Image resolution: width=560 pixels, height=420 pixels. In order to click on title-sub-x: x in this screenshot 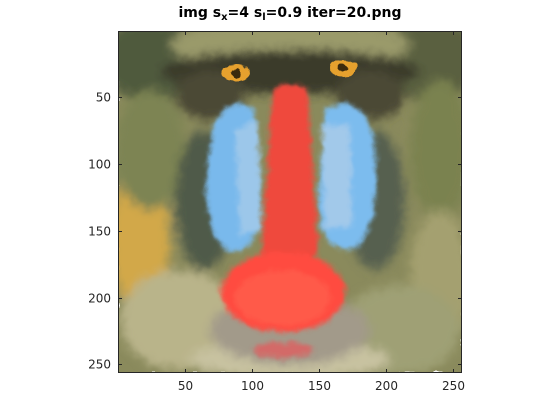, I will do `click(224, 17)`.